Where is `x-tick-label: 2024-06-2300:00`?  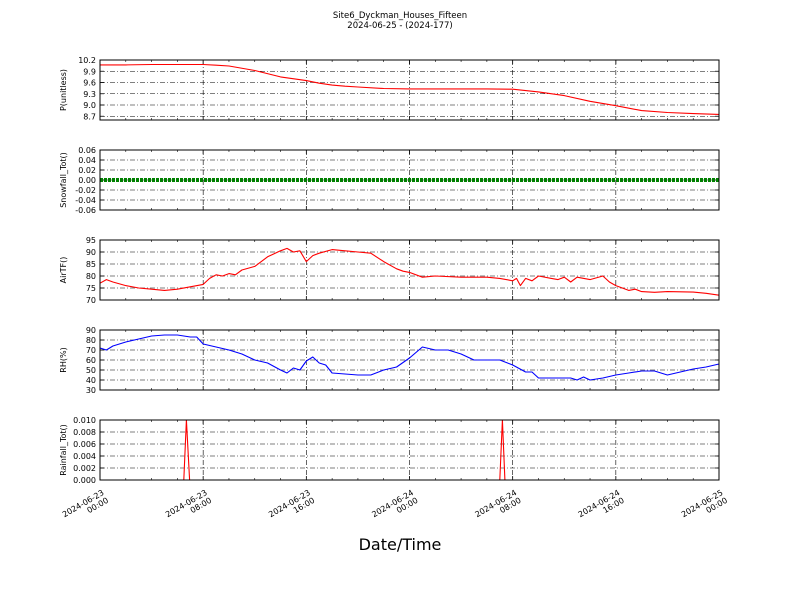
x-tick-label: 2024-06-2300:00 is located at coordinates (85, 507).